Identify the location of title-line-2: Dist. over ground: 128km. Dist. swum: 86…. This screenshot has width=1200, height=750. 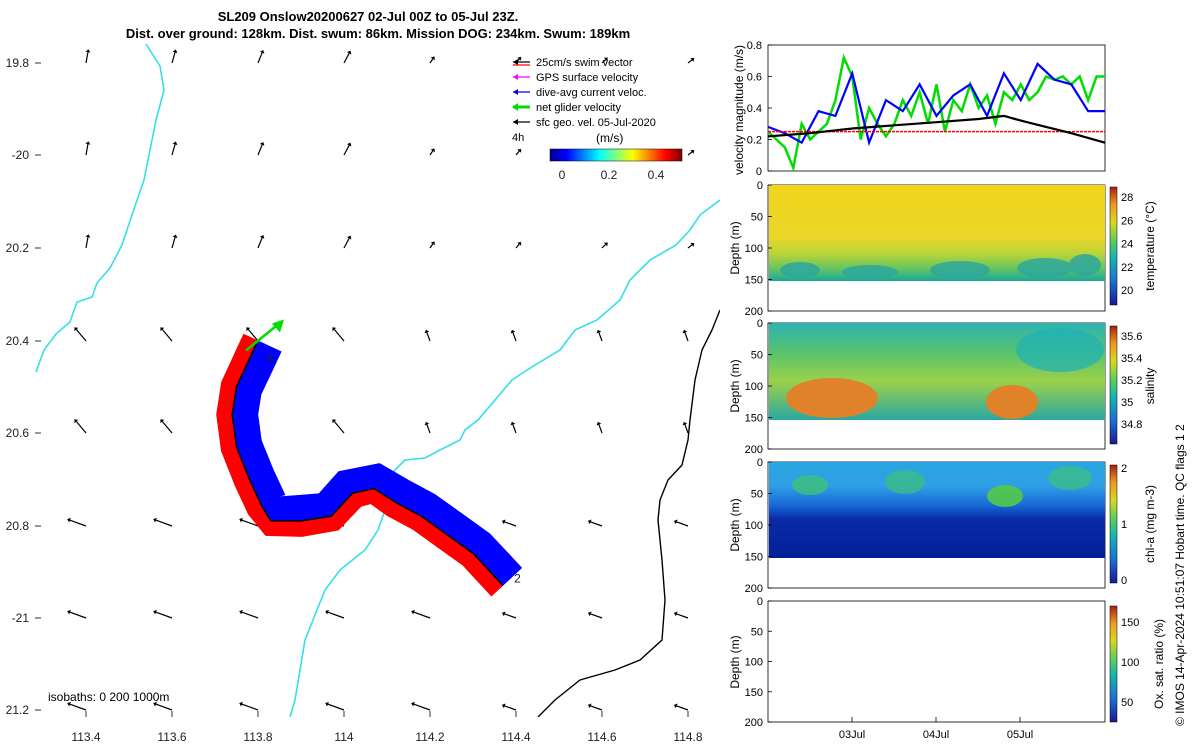
(378, 33).